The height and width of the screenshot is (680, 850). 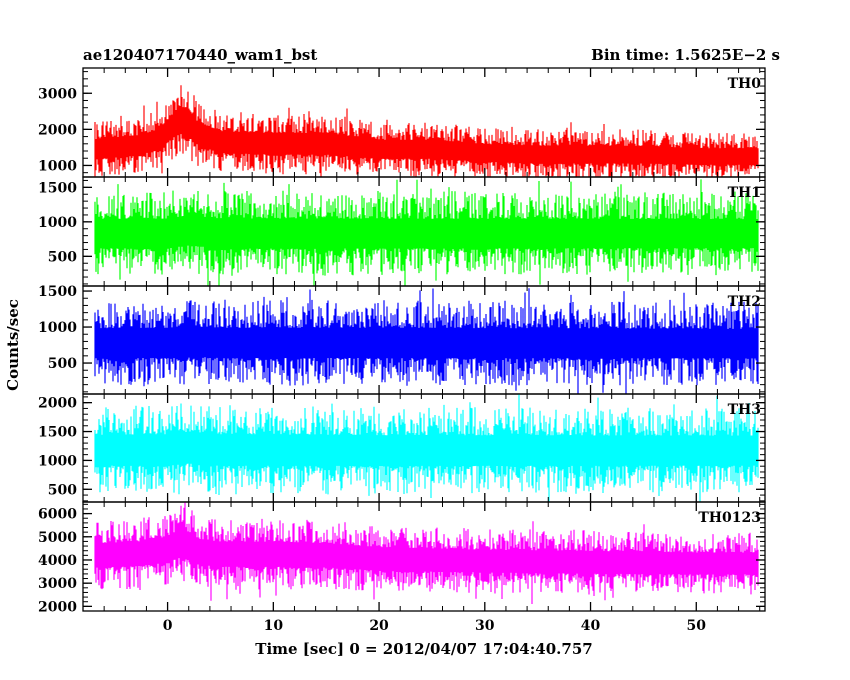 I want to click on panel-th0: 1000 2000 3000 TH0, so click(x=402, y=122).